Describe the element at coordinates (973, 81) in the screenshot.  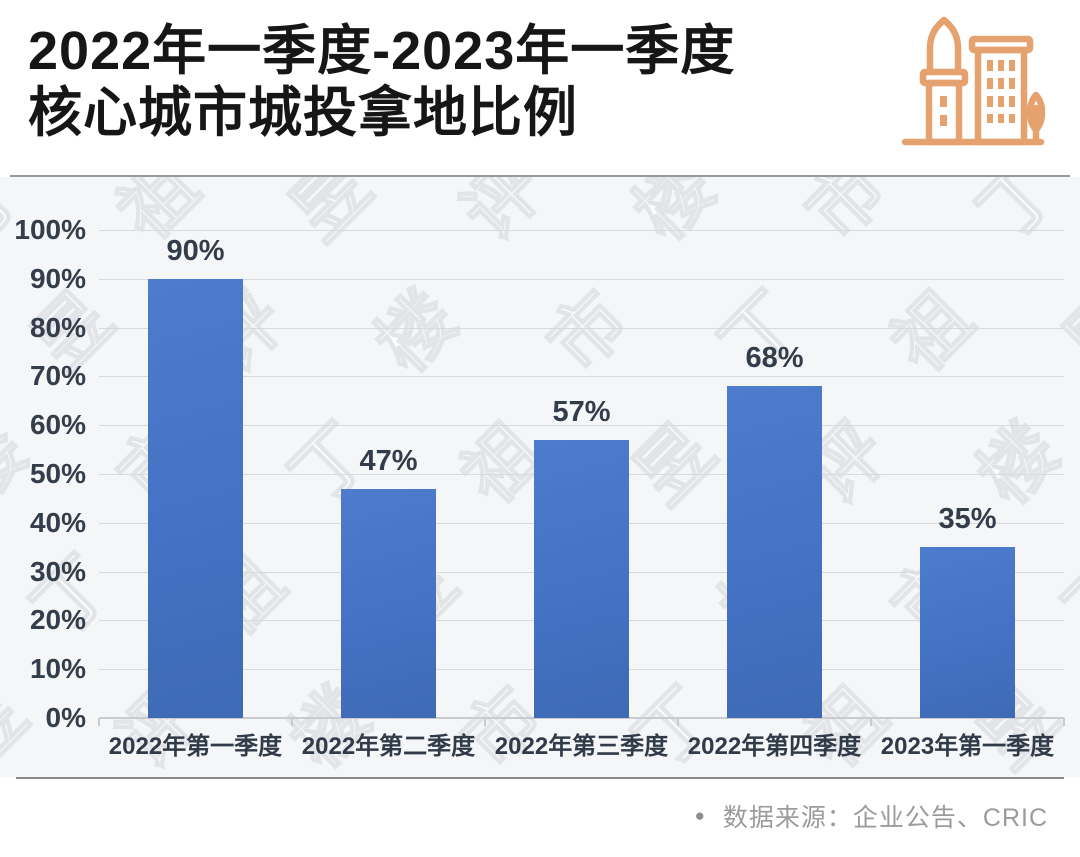
I see `buildings-icon` at that location.